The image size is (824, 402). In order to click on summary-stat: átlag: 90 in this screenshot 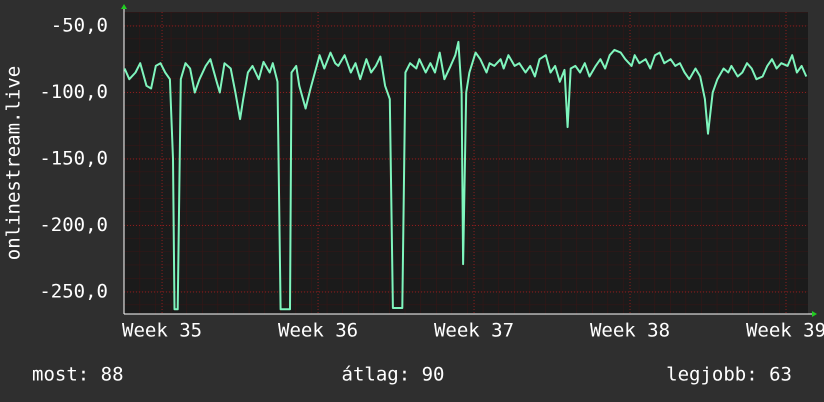, I will do `click(393, 375)`.